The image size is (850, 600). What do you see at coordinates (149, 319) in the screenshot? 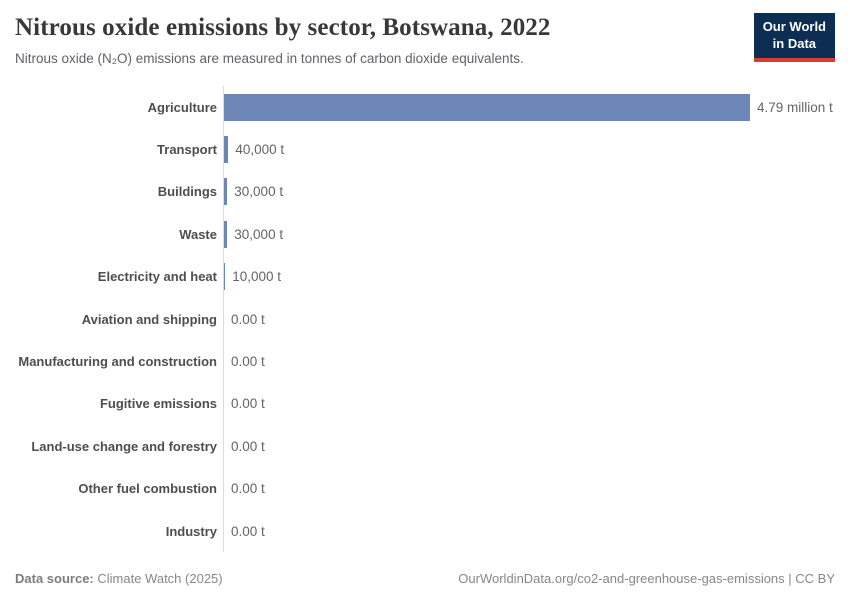
I see `category-label: Aviation and shipping` at bounding box center [149, 319].